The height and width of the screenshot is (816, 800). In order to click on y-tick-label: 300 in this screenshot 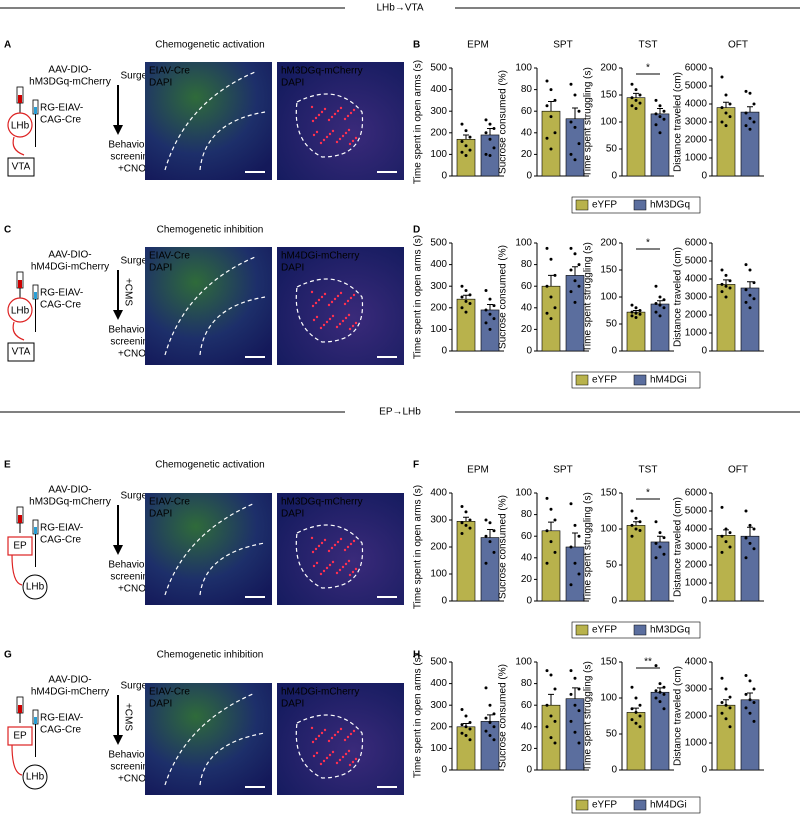, I will do `click(438, 111)`.